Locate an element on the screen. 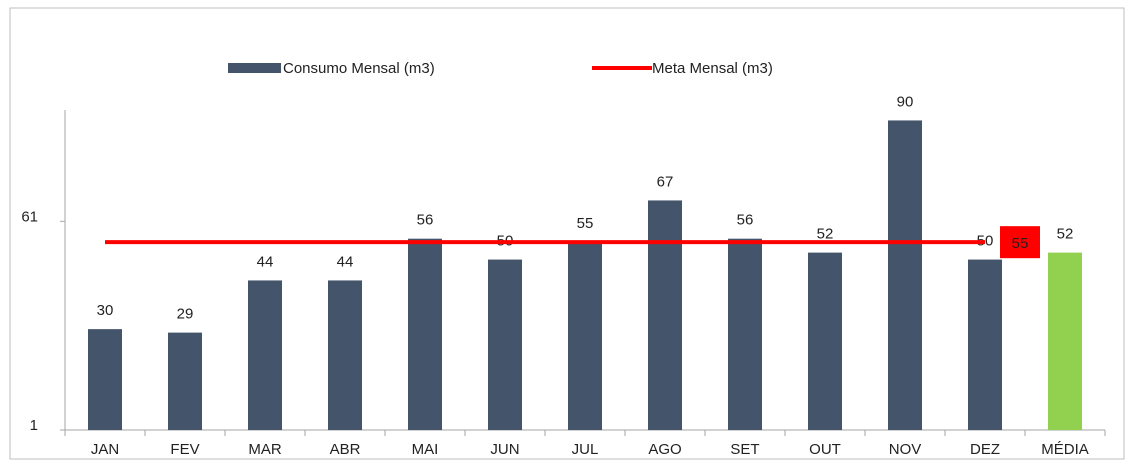  x-tick-label: SET is located at coordinates (744, 449).